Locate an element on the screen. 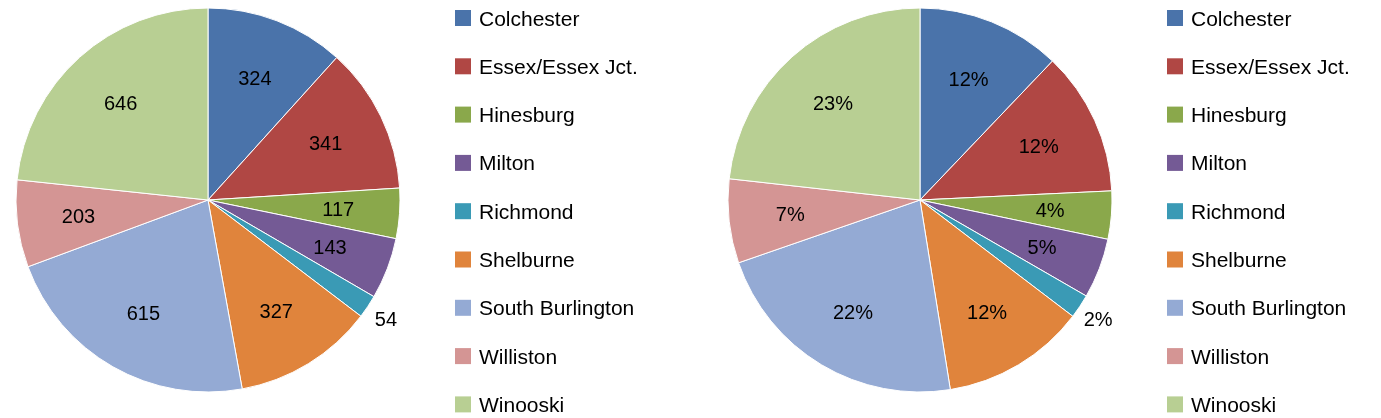  data-label: 5% is located at coordinates (1042, 246).